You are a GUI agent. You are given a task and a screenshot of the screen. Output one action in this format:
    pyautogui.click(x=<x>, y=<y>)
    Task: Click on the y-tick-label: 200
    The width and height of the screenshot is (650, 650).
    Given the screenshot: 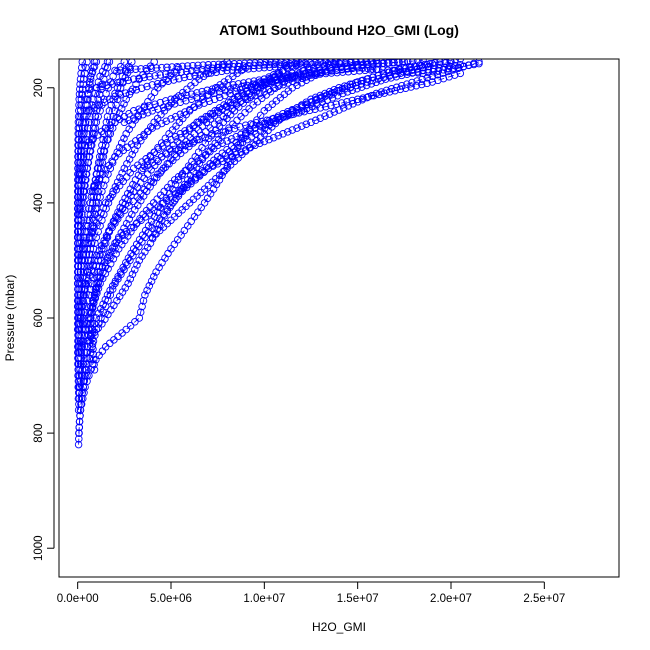 What is the action you would take?
    pyautogui.click(x=39, y=87)
    